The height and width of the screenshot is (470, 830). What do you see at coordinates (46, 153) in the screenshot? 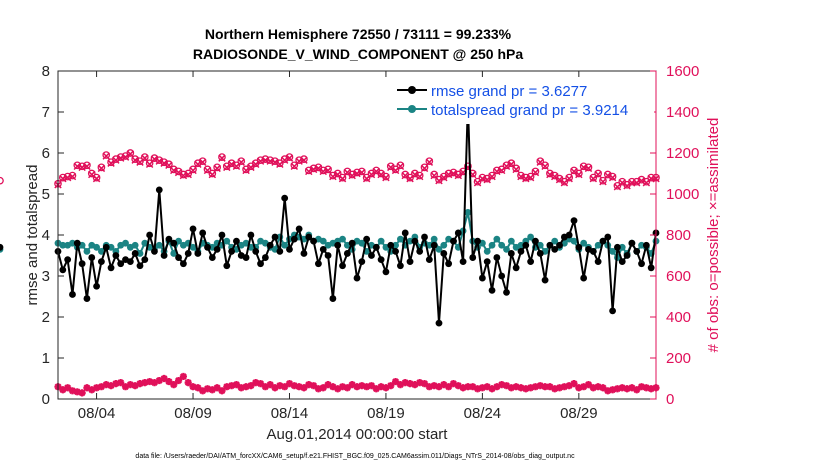
I see `y-tick-label: 6` at bounding box center [46, 153].